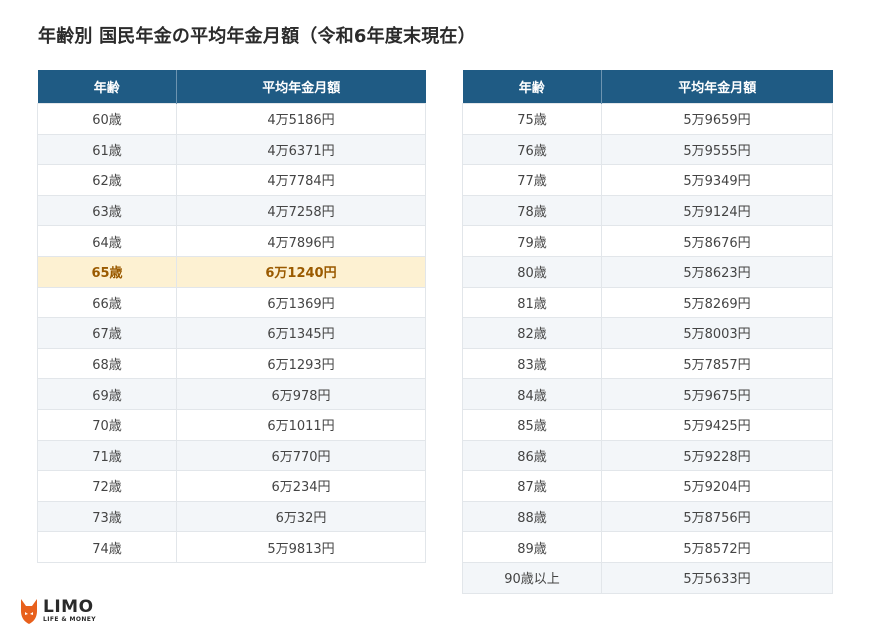  I want to click on table-row: 62歳 4万7784円, so click(231, 180).